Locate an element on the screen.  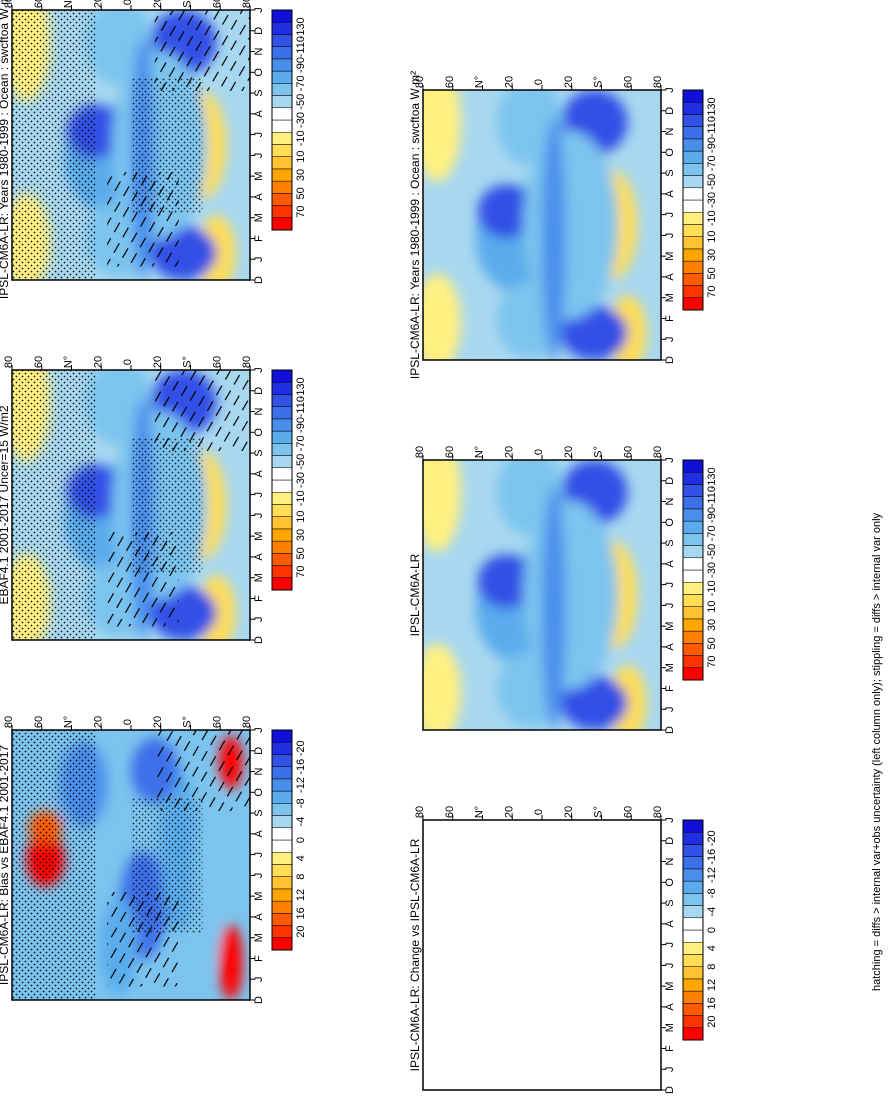
colorbar-label: -30 is located at coordinates (712, 200).